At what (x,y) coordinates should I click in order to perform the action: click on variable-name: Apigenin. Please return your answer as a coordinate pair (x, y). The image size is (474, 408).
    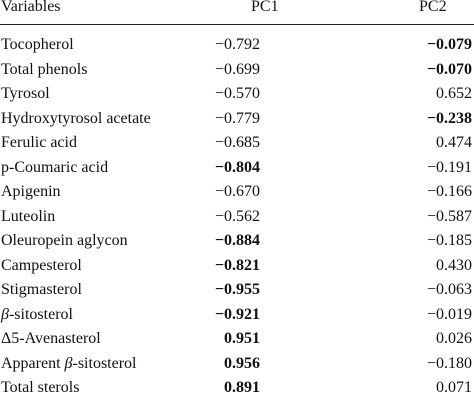
    Looking at the image, I should click on (31, 191).